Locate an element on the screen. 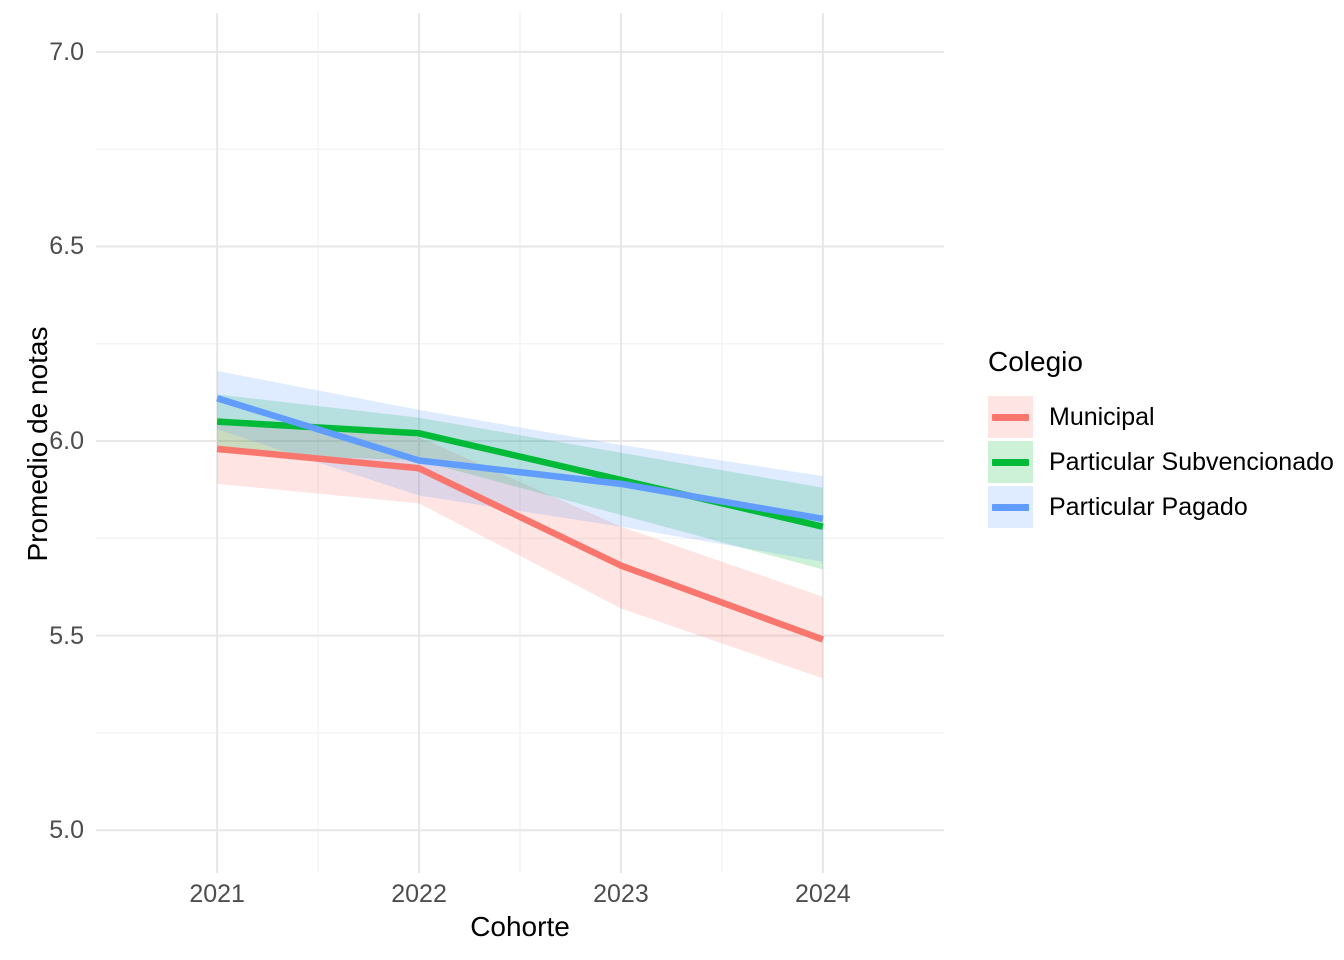  ribbon-particular-subvencionado is located at coordinates (520, 482).